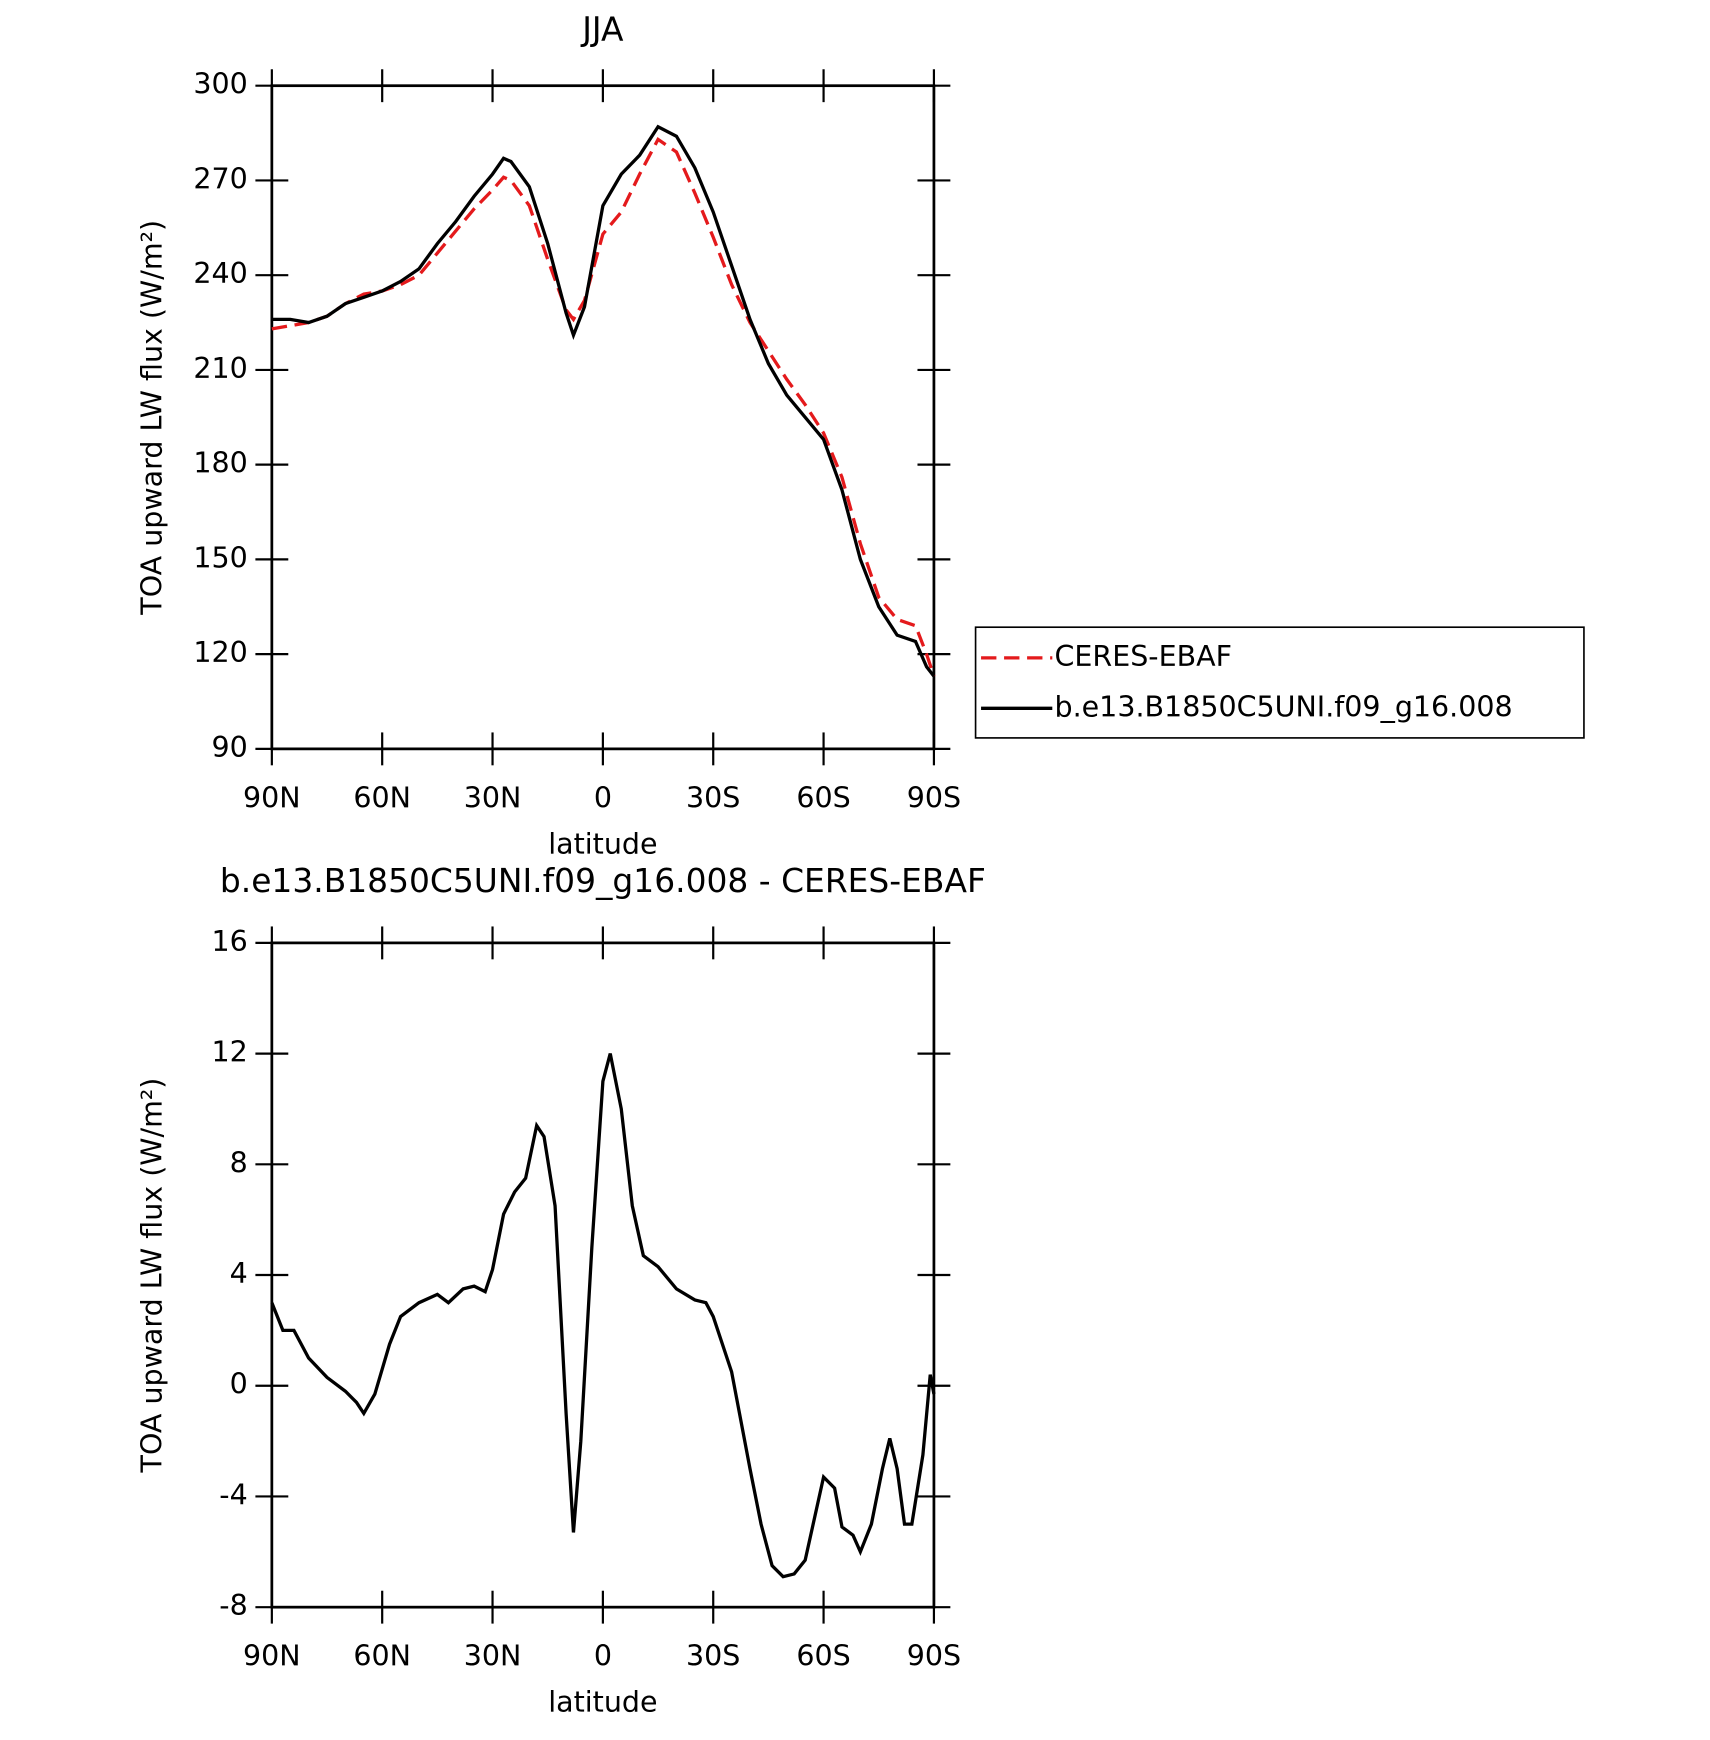 This screenshot has width=1710, height=1740. I want to click on legend-box, so click(1279, 682).